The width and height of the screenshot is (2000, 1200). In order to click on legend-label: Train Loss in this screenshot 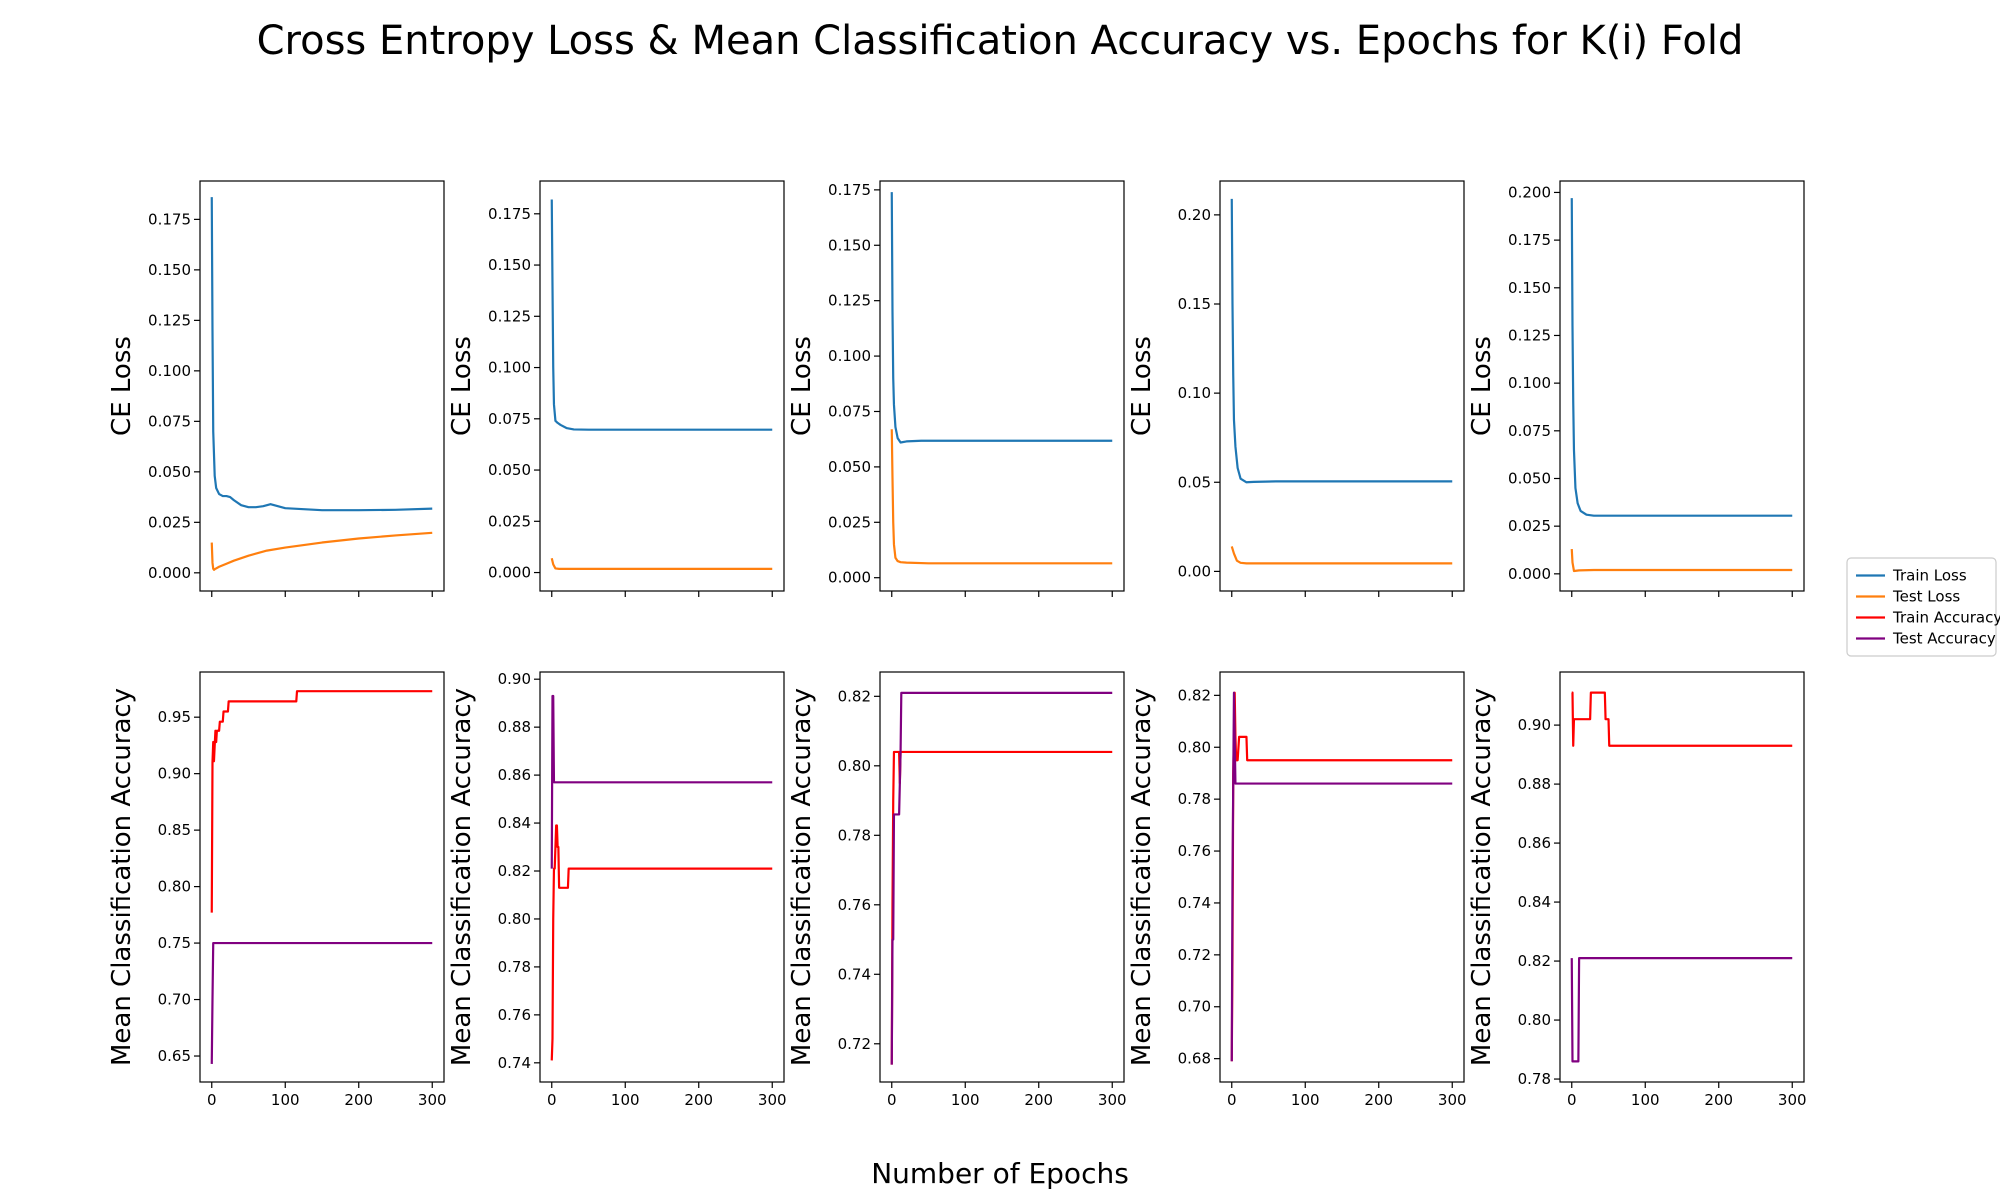, I will do `click(1929, 576)`.